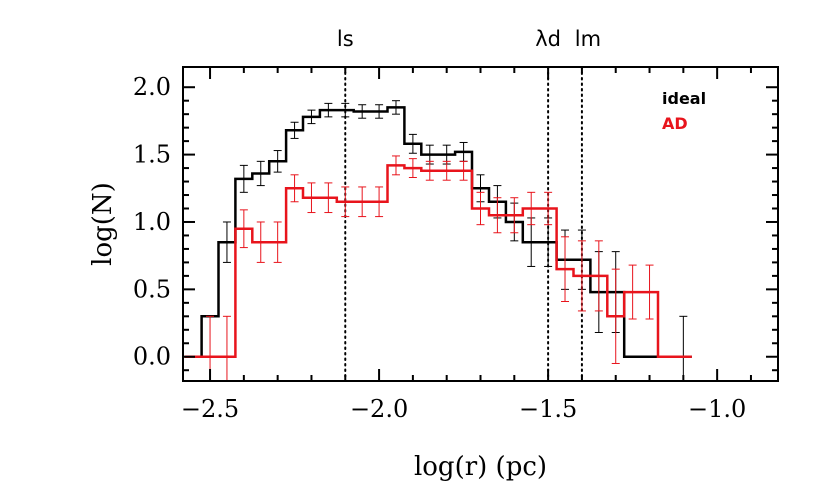  Describe the element at coordinates (588, 39) in the screenshot. I see `marker-label: lm` at that location.